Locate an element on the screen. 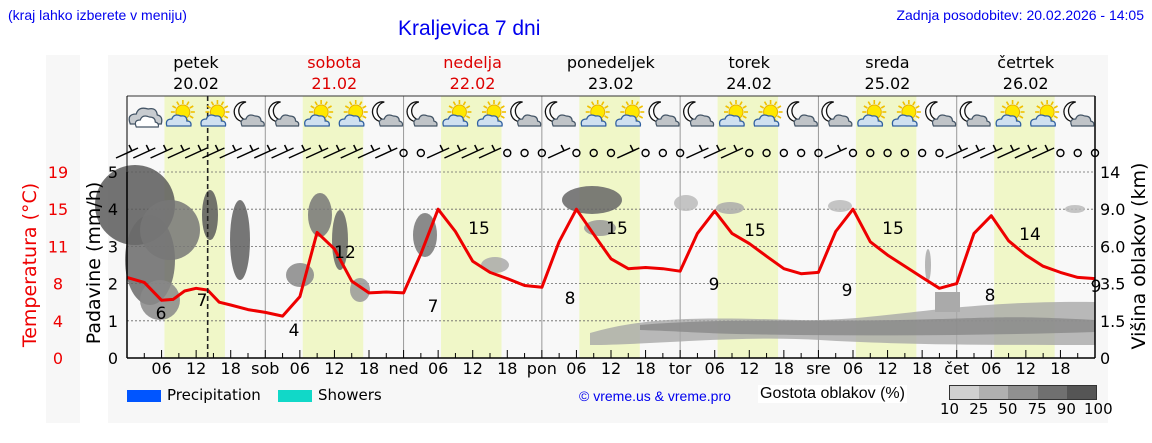  temperature-label: 12 is located at coordinates (345, 253).